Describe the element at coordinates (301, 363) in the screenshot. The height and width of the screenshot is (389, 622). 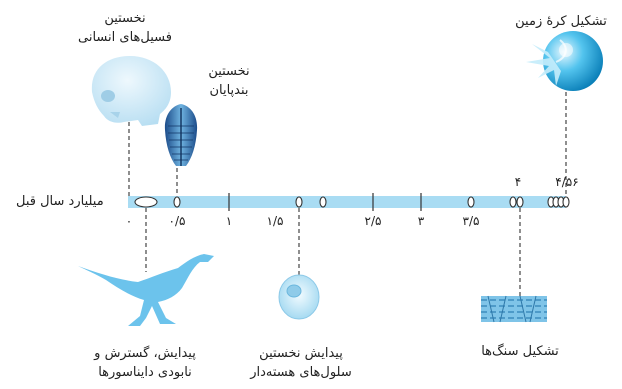
I see `label-first-eukaryotes: پیدایش نخستین سلول‌های هسته‌دار` at that location.